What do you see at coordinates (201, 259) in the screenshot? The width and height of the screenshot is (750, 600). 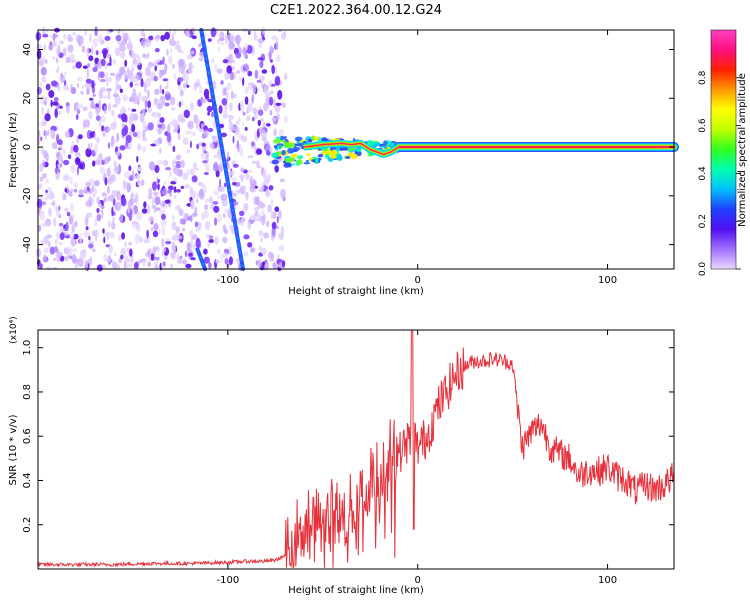 I see `streak-line` at bounding box center [201, 259].